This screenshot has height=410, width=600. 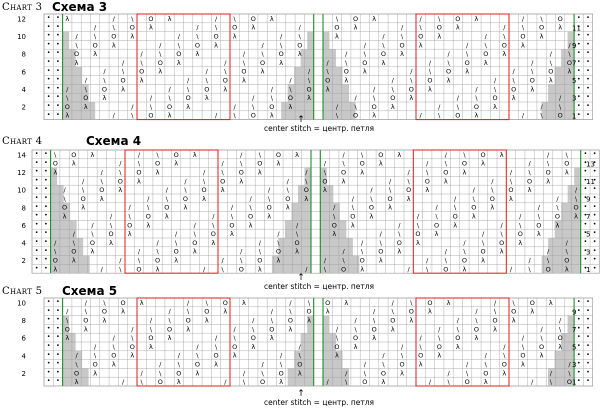 What do you see at coordinates (21, 155) in the screenshot?
I see `row-number-even: 14` at bounding box center [21, 155].